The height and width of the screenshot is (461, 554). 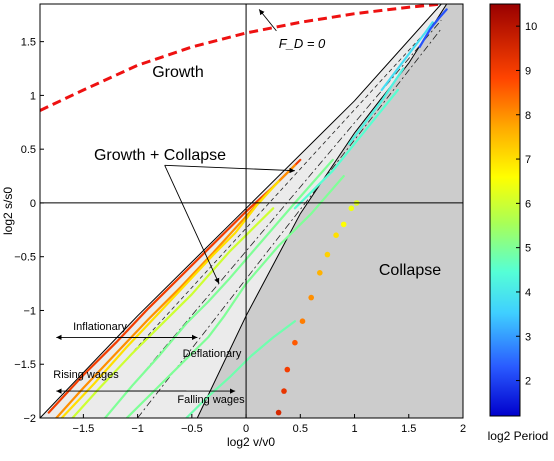 What do you see at coordinates (528, 249) in the screenshot?
I see `colorbar-tick-label: 5` at bounding box center [528, 249].